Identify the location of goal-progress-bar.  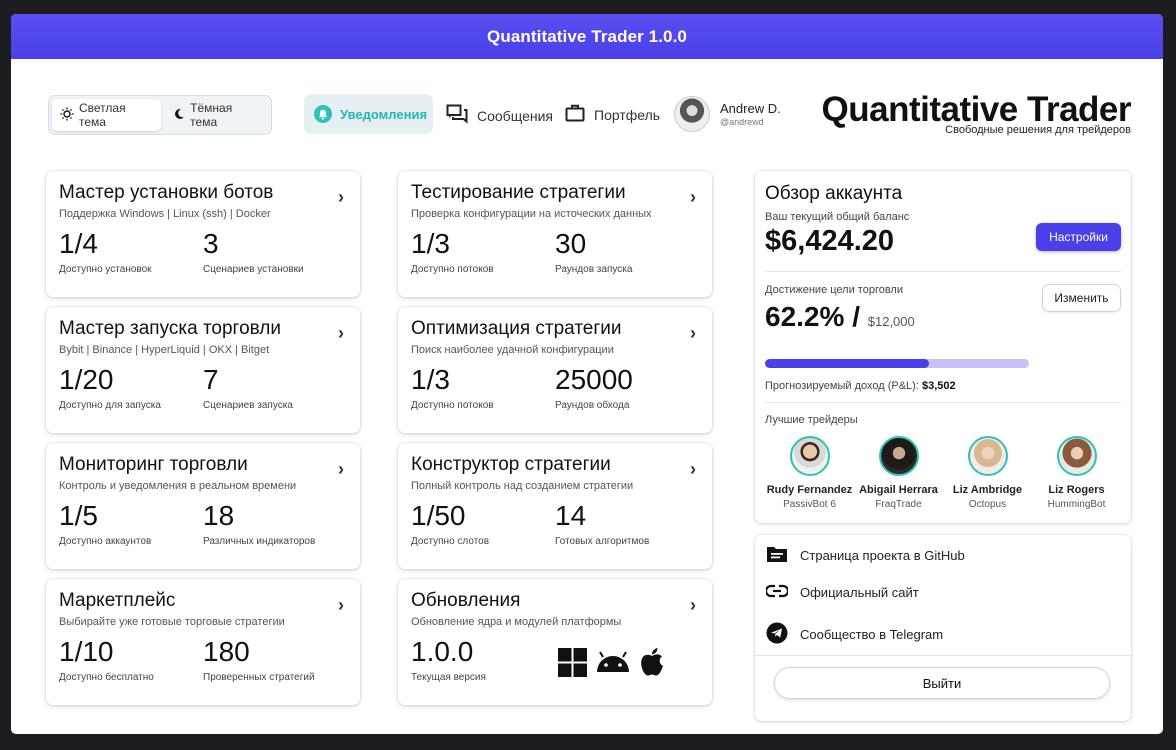
(897, 363).